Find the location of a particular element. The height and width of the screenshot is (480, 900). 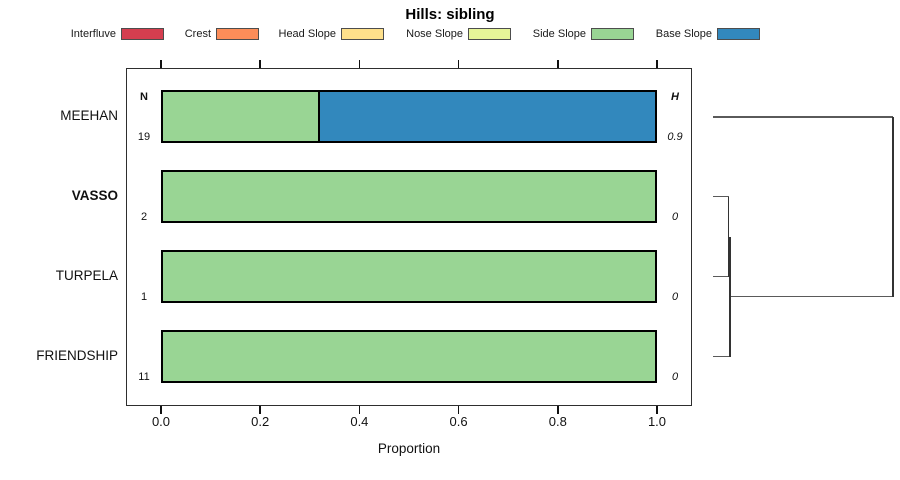

n-value: 11 is located at coordinates (144, 377).